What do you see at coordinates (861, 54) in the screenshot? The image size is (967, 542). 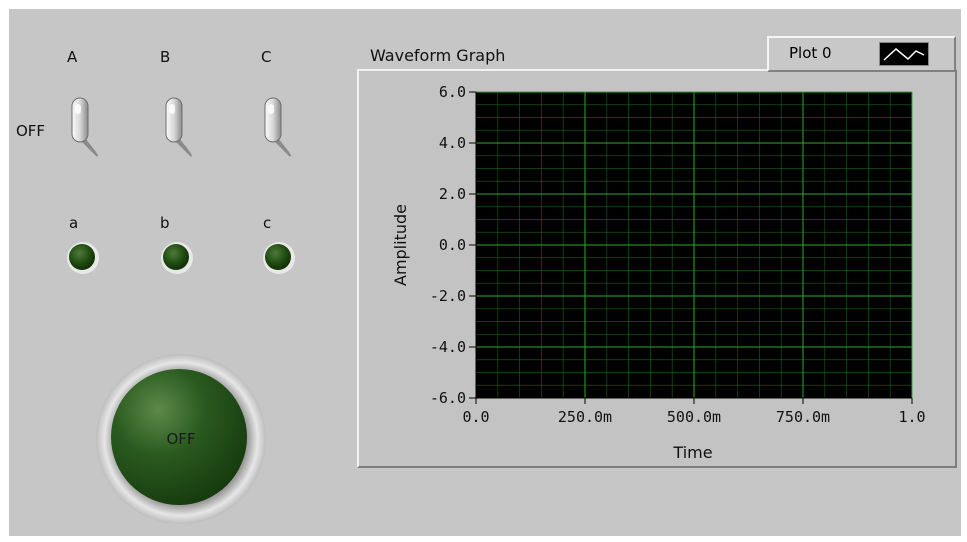 I see `plot-legend: Plot 0` at bounding box center [861, 54].